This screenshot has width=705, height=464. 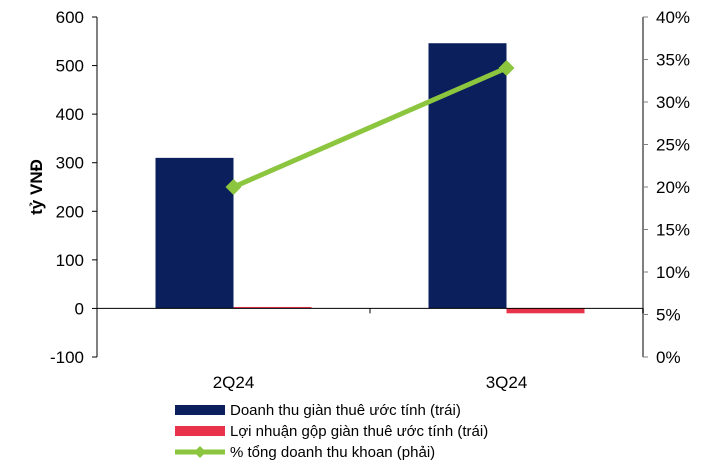 I want to click on y-tick-label: -100, so click(x=67, y=357).